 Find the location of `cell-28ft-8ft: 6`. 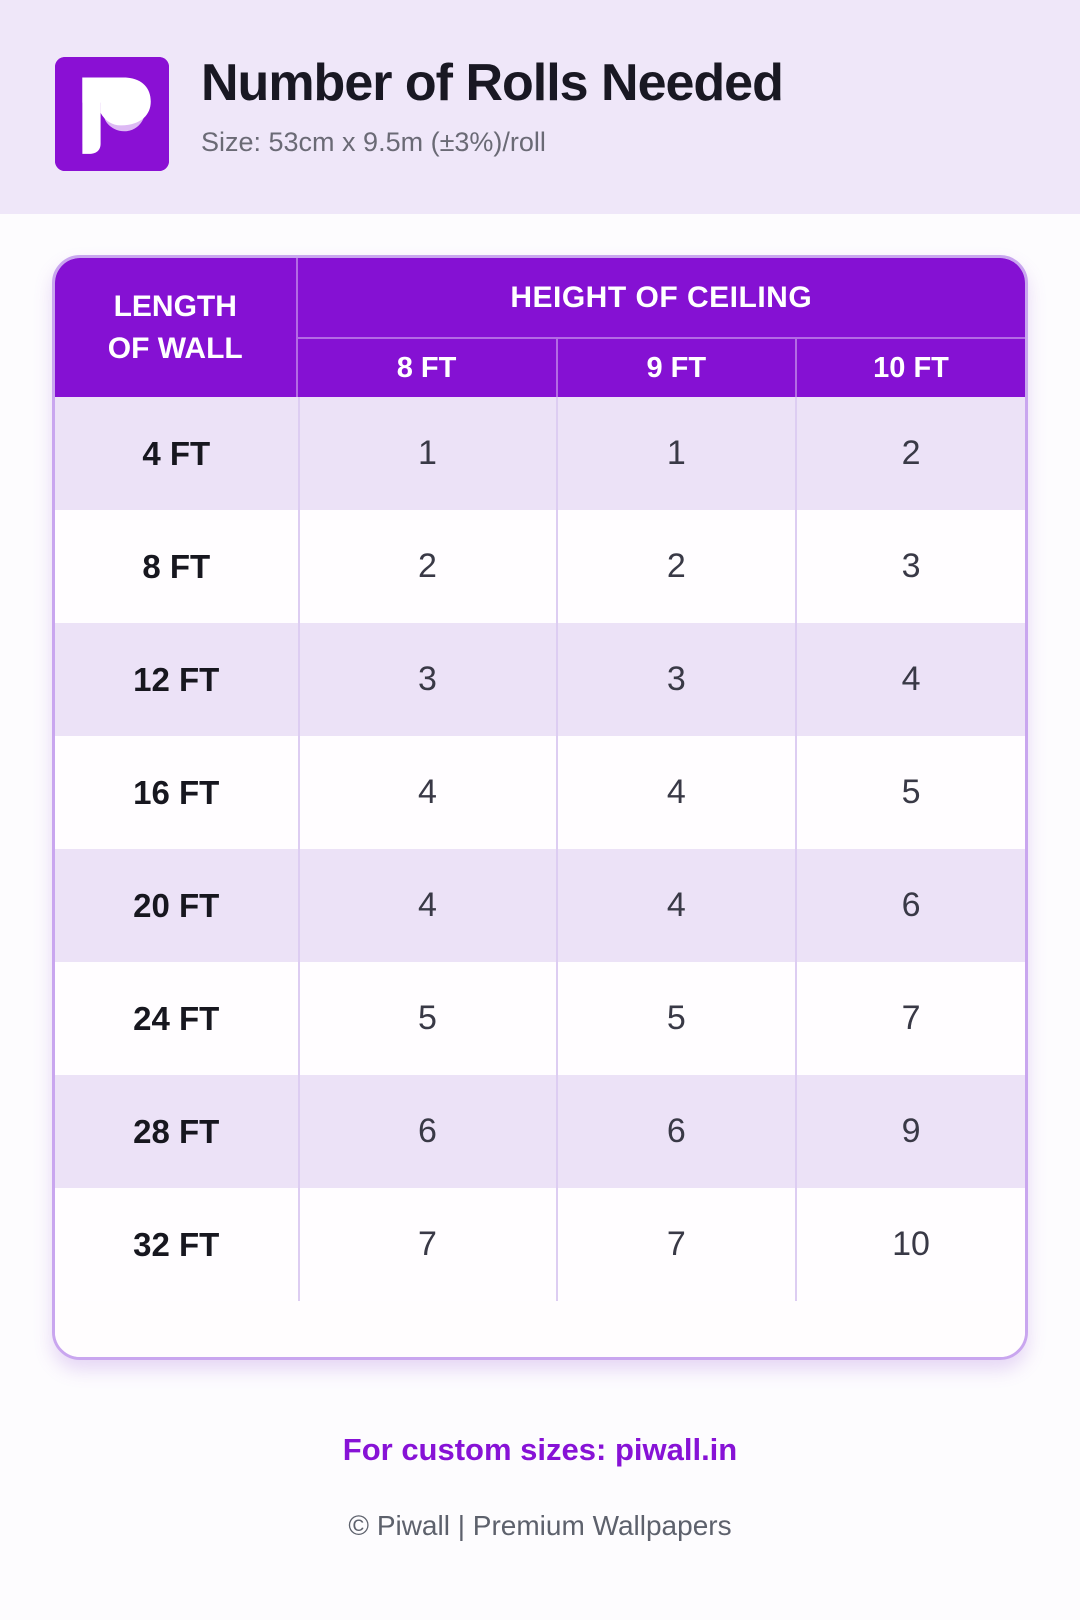

cell-28ft-8ft: 6 is located at coordinates (426, 1131).